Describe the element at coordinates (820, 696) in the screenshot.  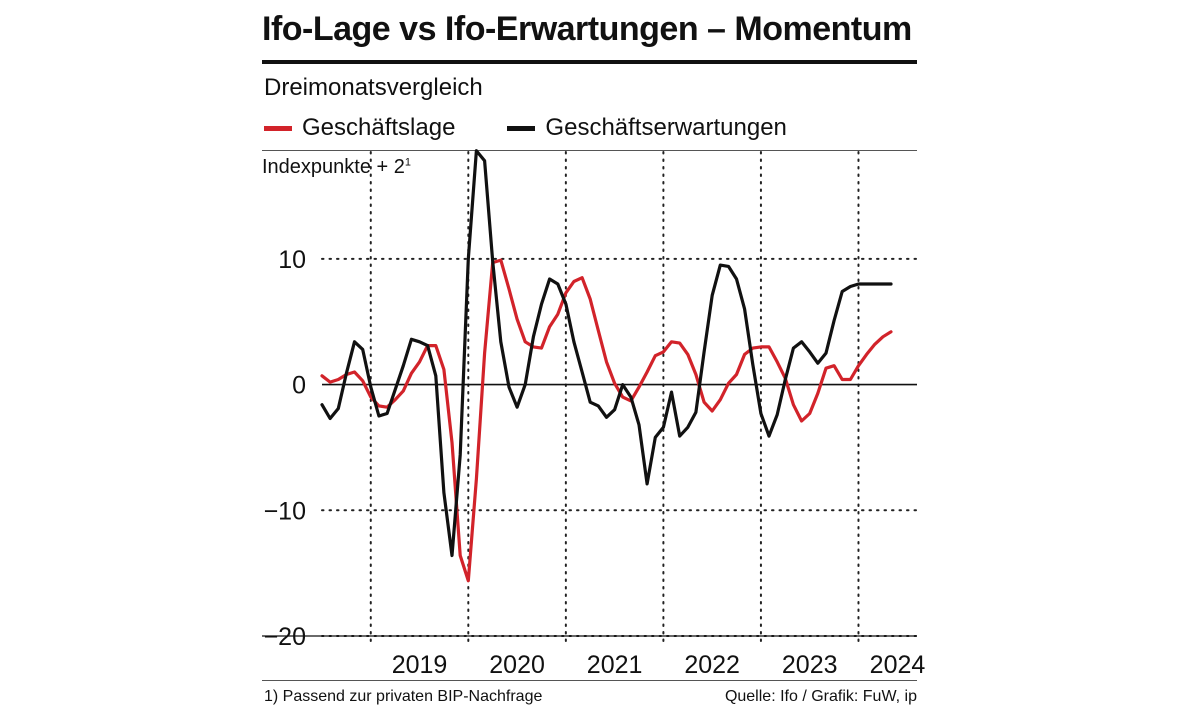
I see `source-note: Quelle: Ifo / Grafik: FuW, ip` at that location.